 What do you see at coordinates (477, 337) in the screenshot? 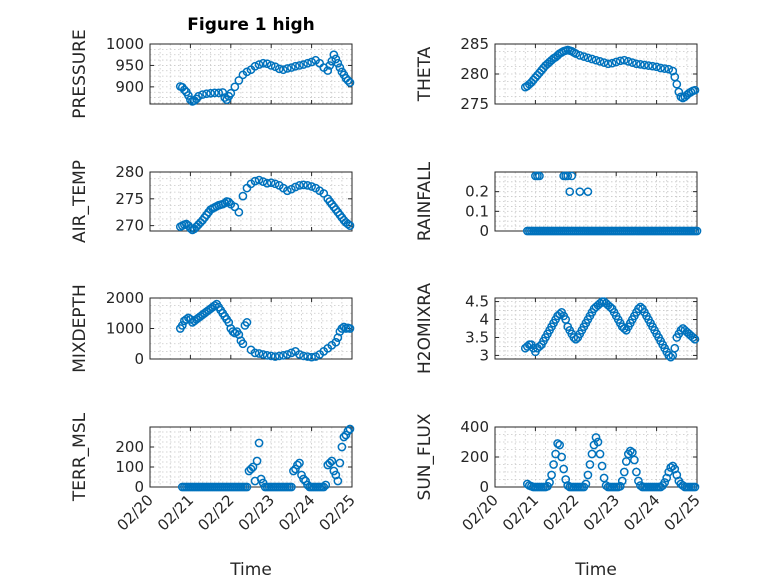
I see `y-tick-label: 3.5` at bounding box center [477, 337].